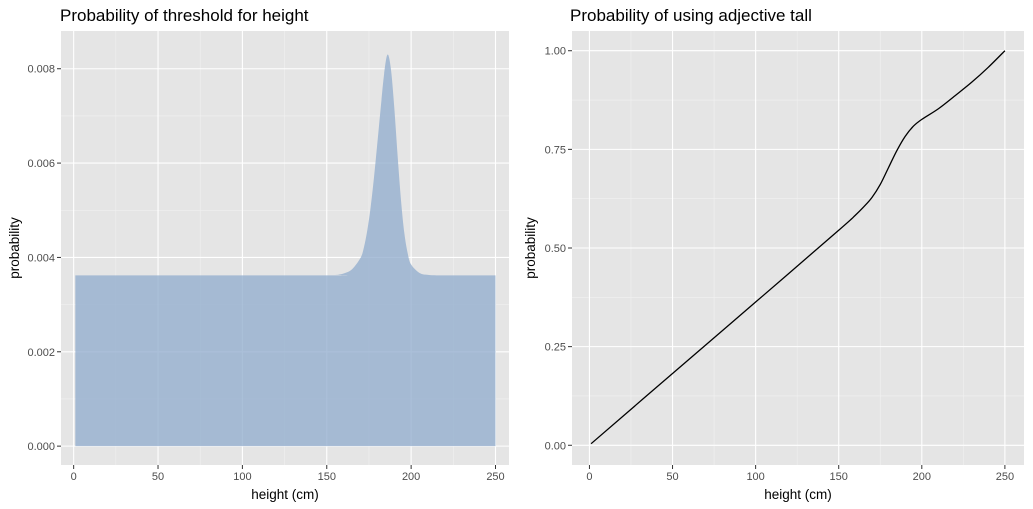 The height and width of the screenshot is (509, 1033). Describe the element at coordinates (555, 52) in the screenshot. I see `y-tick-label: 1.00` at that location.